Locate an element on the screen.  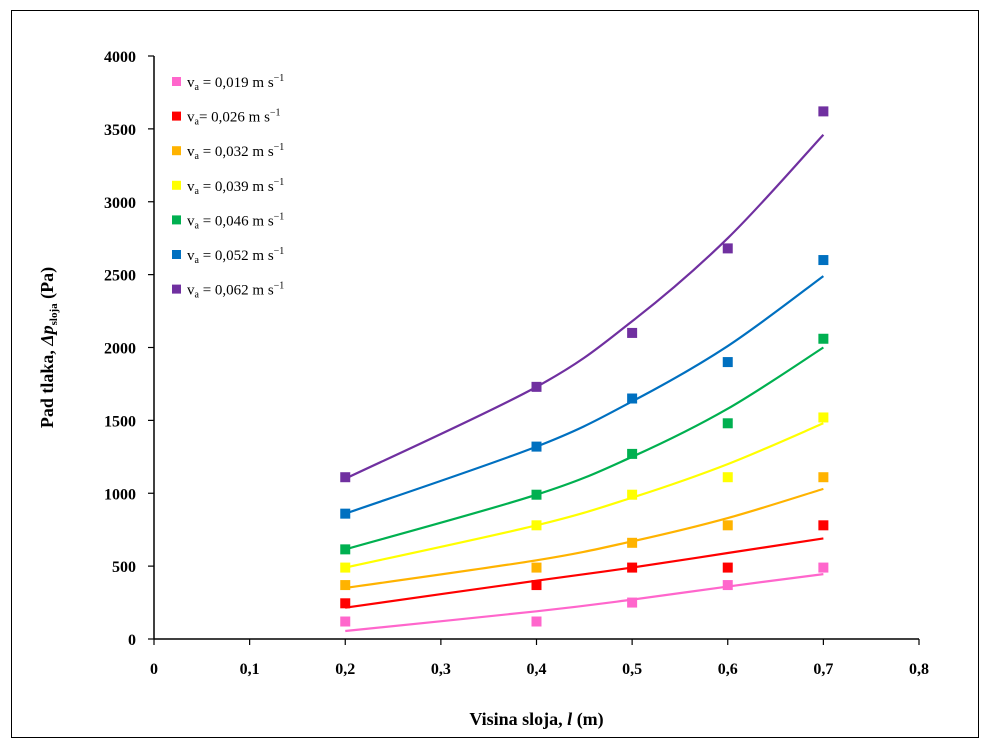
legend-label-6: va = 0,052 m s−1 is located at coordinates (235, 256).